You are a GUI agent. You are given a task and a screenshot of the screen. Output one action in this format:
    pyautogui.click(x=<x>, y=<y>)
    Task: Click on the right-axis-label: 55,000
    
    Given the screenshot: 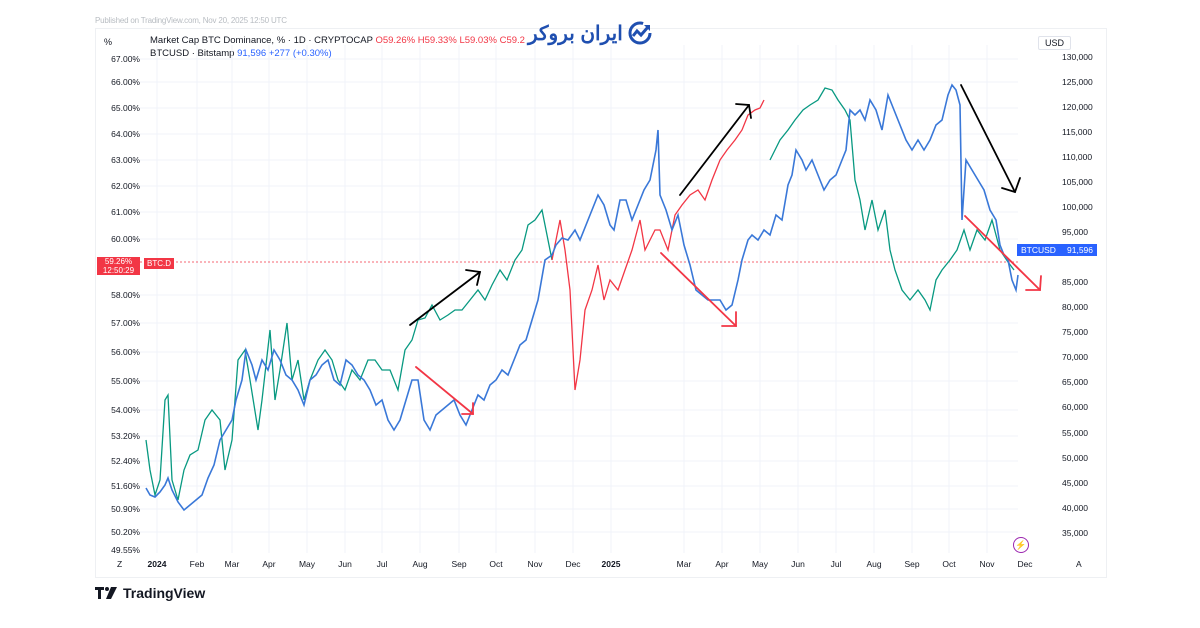 What is the action you would take?
    pyautogui.click(x=1075, y=433)
    